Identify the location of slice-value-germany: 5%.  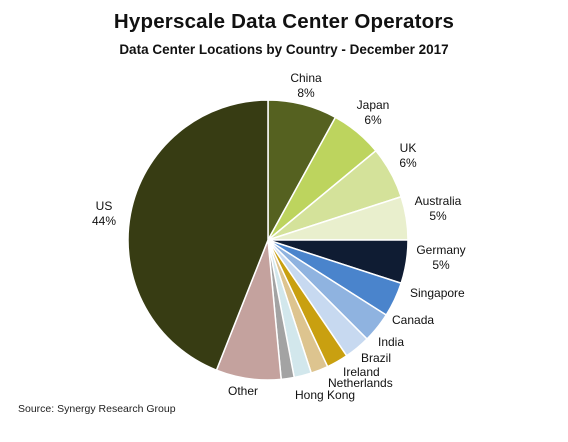
(441, 265).